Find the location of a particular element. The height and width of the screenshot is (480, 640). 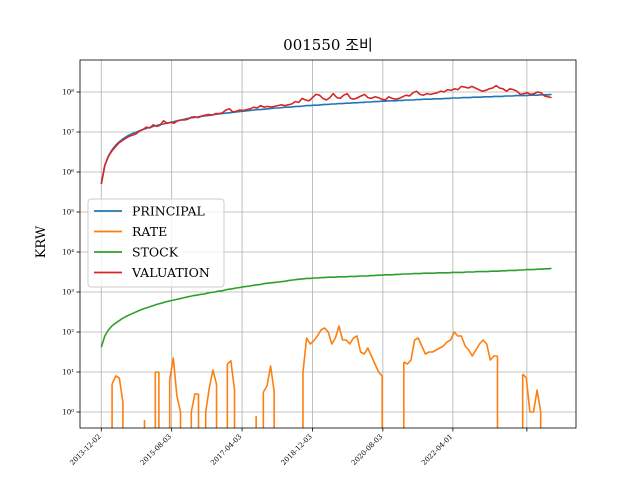

y-tick-label: 10⁸ is located at coordinates (68, 93).